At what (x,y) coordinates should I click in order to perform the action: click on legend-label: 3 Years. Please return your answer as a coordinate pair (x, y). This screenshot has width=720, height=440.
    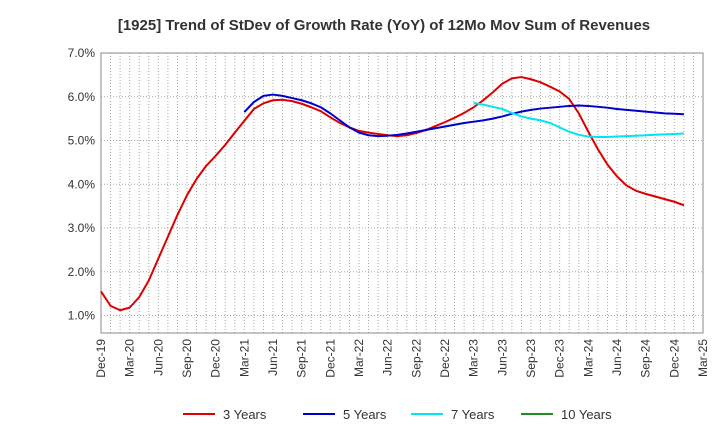
    Looking at the image, I should click on (245, 414).